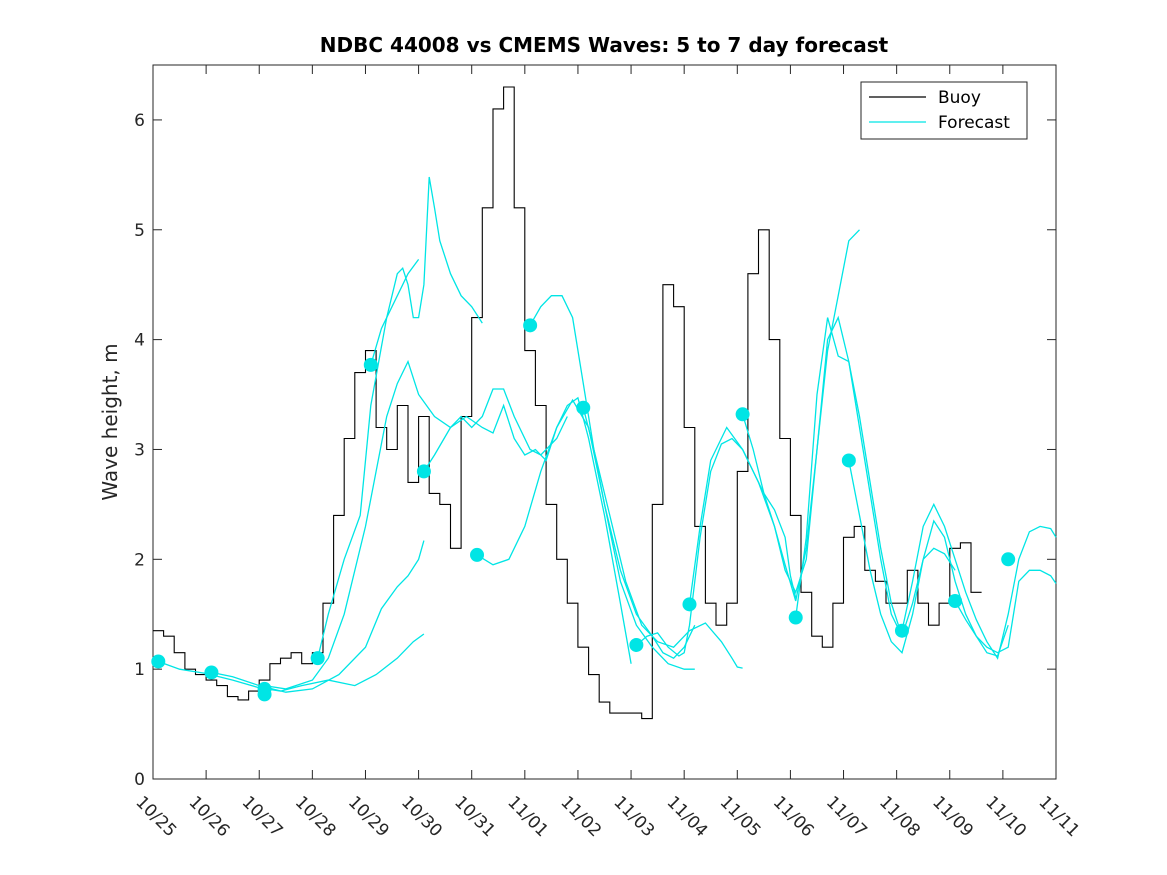  Describe the element at coordinates (139, 560) in the screenshot. I see `y-tick-label: 2` at that location.